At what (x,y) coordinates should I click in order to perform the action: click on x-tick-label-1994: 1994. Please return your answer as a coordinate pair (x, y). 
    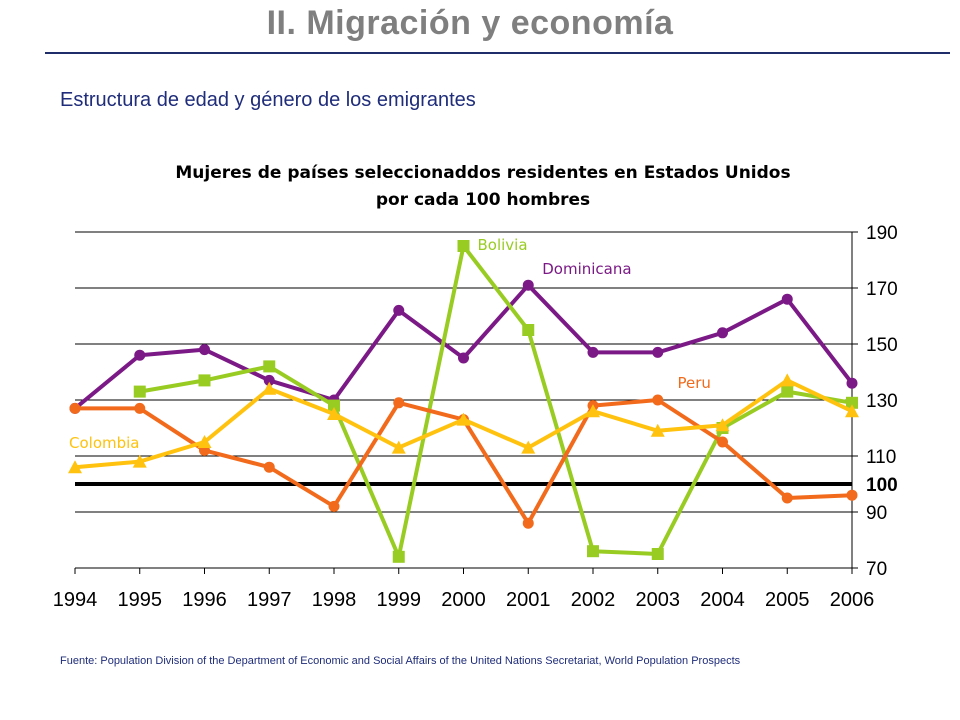
    Looking at the image, I should click on (75, 600).